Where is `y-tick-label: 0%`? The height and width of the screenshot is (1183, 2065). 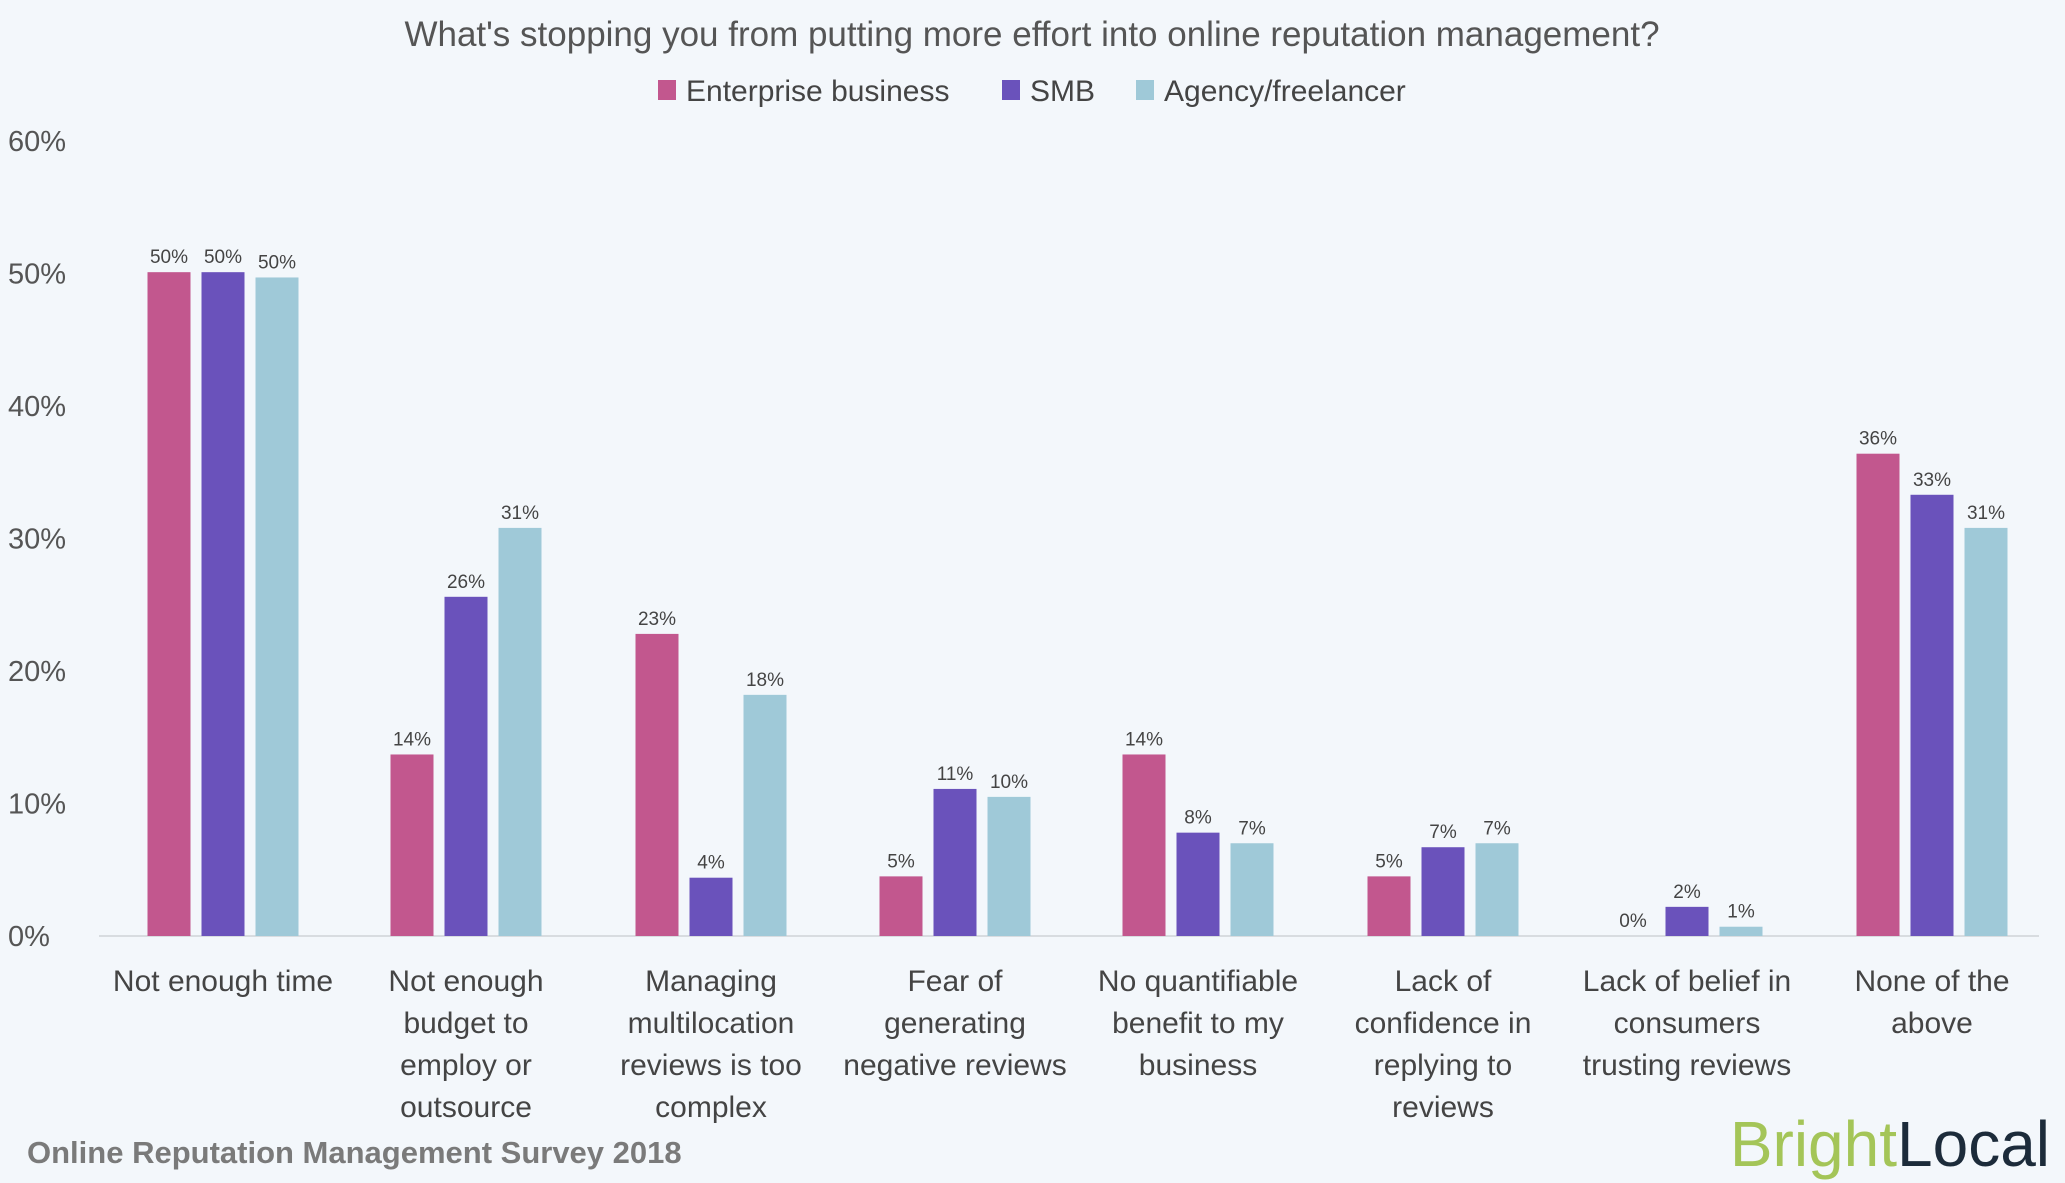 y-tick-label: 0% is located at coordinates (29, 937).